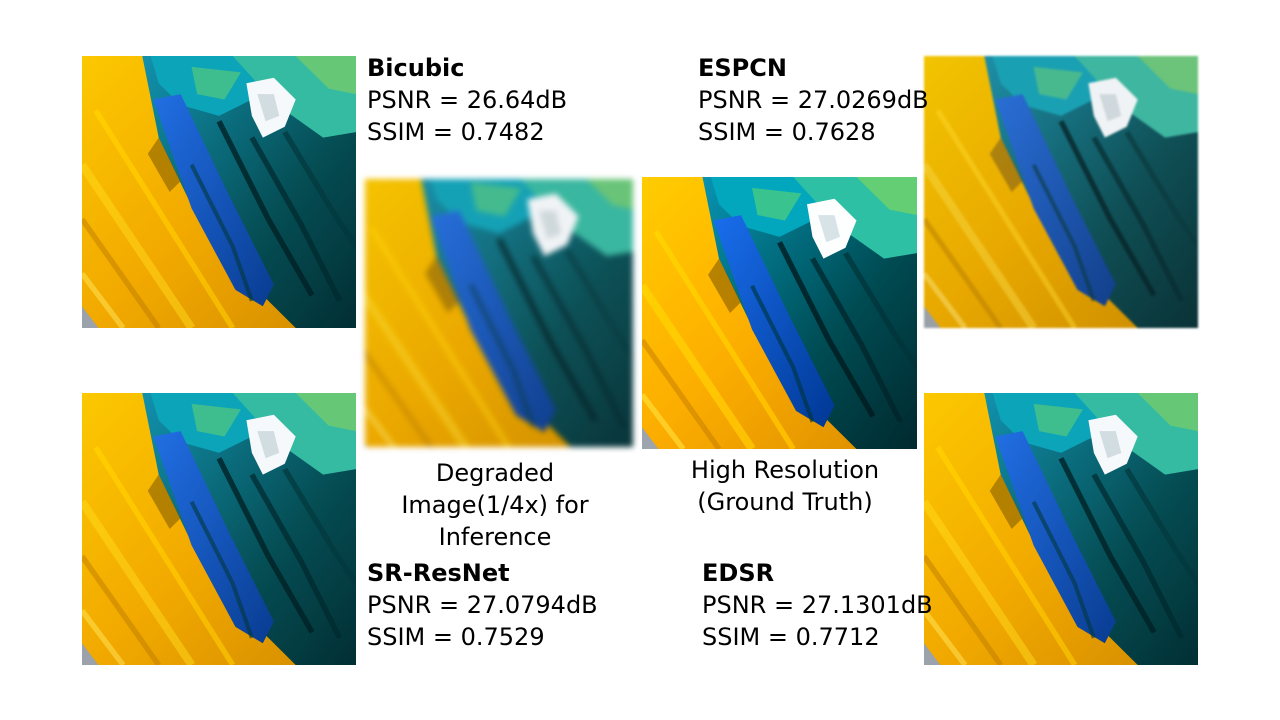 The width and height of the screenshot is (1280, 720). What do you see at coordinates (791, 637) in the screenshot?
I see `edsr-ssim: SSIM = 0.7712` at bounding box center [791, 637].